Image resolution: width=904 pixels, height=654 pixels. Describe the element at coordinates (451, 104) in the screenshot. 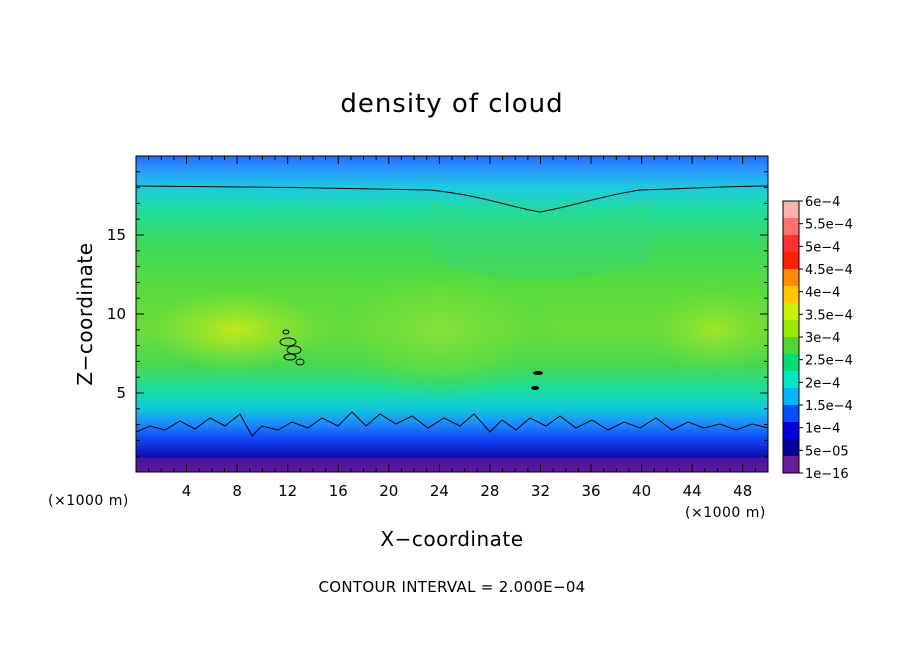

I see `chart-title: density of cloud` at that location.